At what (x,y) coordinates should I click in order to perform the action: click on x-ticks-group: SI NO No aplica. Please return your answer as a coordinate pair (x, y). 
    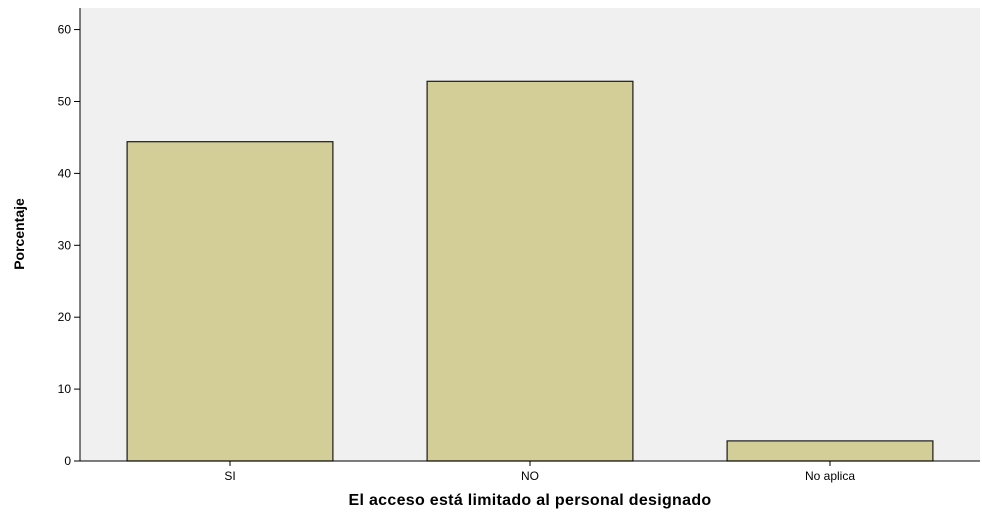
    Looking at the image, I should click on (539, 472).